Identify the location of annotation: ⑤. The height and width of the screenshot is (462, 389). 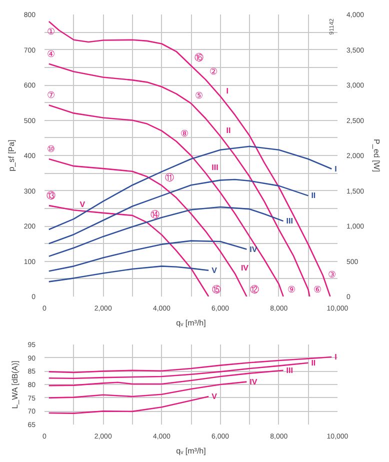
(199, 95).